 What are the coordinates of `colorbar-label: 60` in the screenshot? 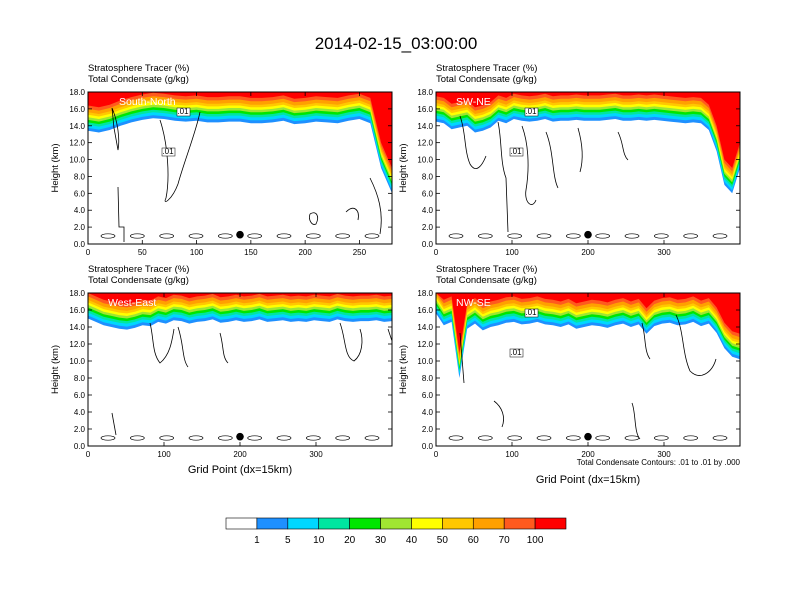 It's located at (474, 540).